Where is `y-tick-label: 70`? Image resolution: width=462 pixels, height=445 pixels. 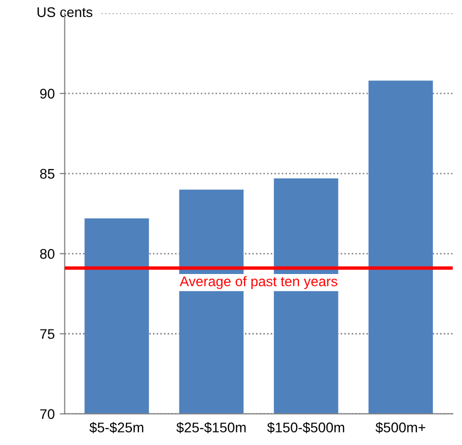
y-tick-label: 70 is located at coordinates (47, 414).